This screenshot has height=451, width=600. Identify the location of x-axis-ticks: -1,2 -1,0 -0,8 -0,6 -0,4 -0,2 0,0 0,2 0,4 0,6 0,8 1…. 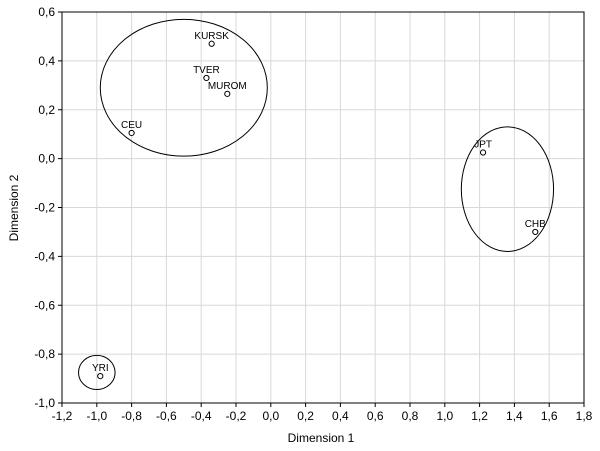
(322, 413).